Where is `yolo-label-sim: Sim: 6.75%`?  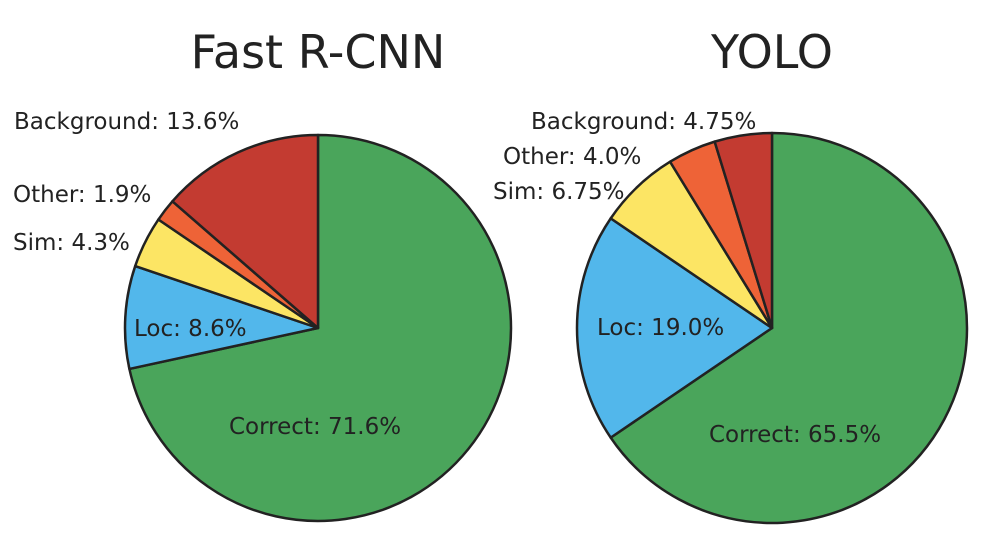
yolo-label-sim: Sim: 6.75% is located at coordinates (559, 192).